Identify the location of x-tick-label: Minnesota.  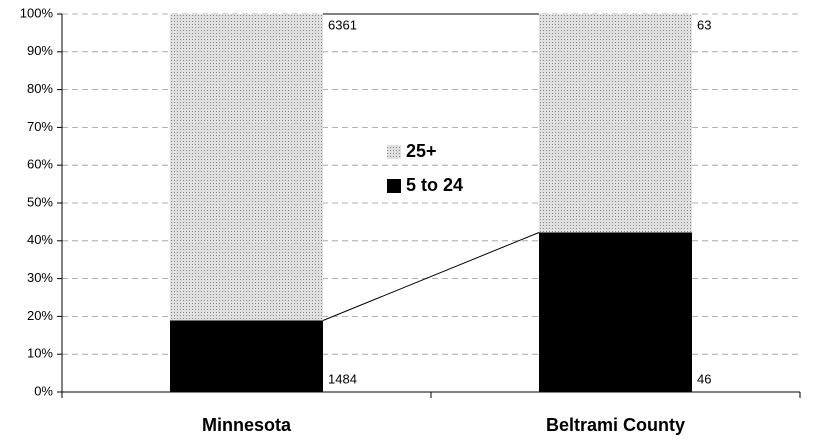
(247, 425).